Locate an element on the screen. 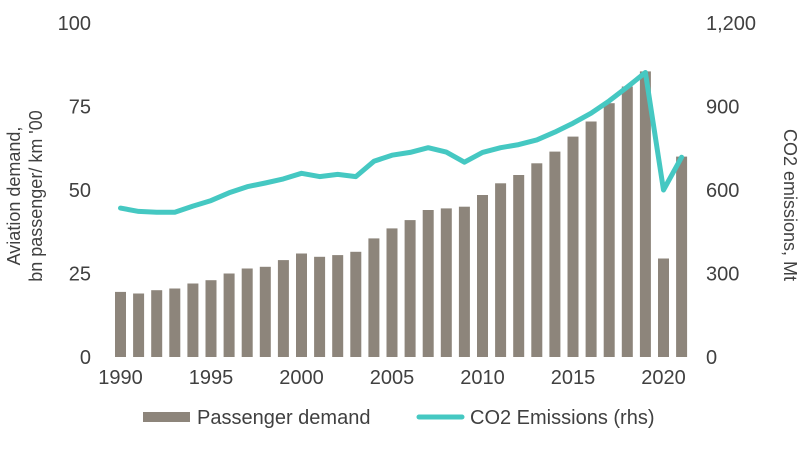 This screenshot has height=450, width=800. bar-2005 is located at coordinates (392, 292).